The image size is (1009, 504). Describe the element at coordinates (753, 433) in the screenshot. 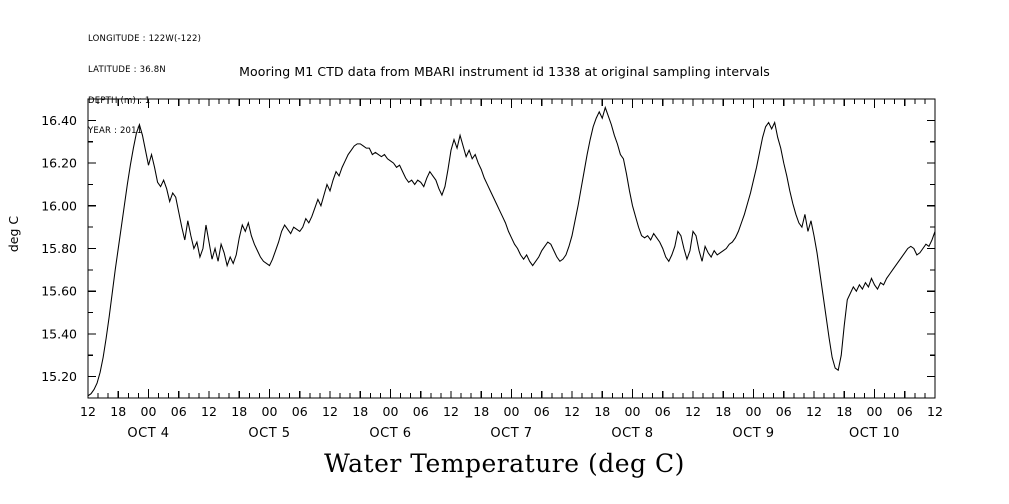

I see `x-axis-date-label: OCT 9` at that location.